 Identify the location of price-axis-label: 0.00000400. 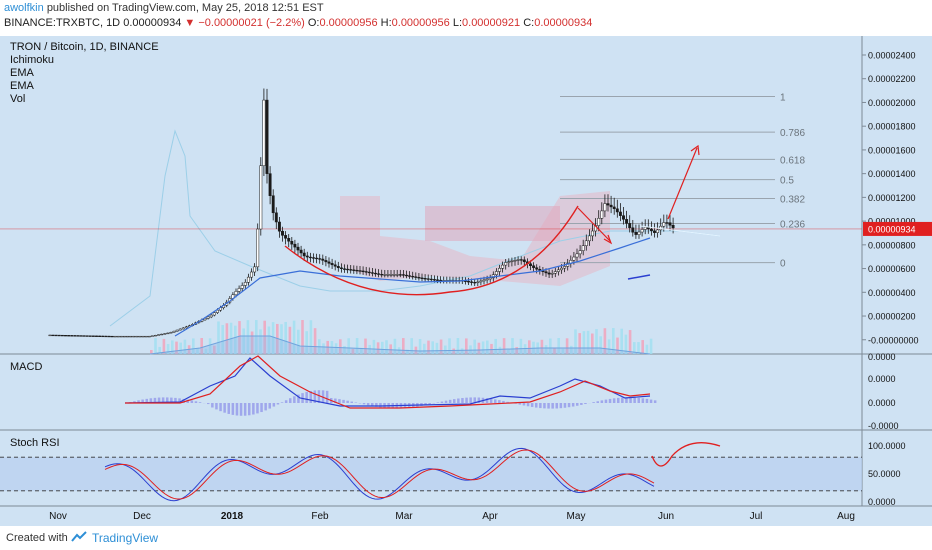
(892, 293).